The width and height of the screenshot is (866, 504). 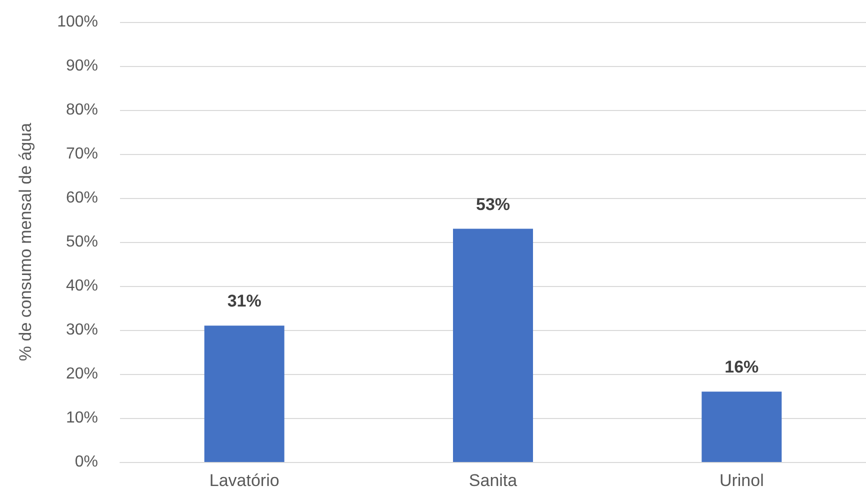 I want to click on y-axis-title: % de consumo mensal de água, so click(x=25, y=242).